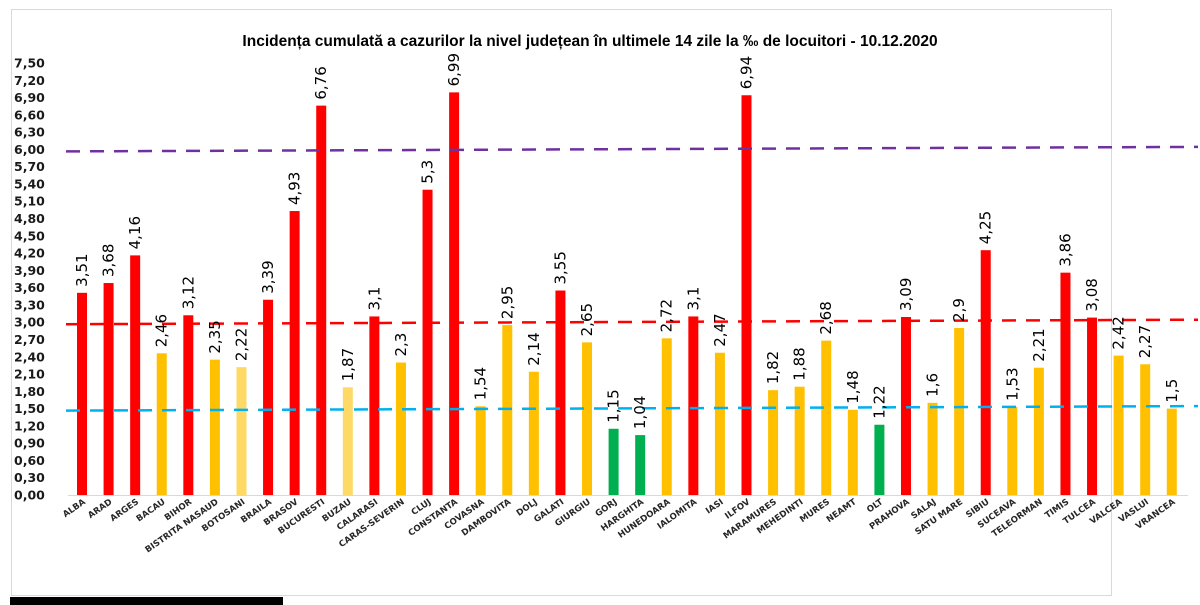 The height and width of the screenshot is (605, 1200). Describe the element at coordinates (826, 317) in the screenshot. I see `data-label: 2,68` at that location.